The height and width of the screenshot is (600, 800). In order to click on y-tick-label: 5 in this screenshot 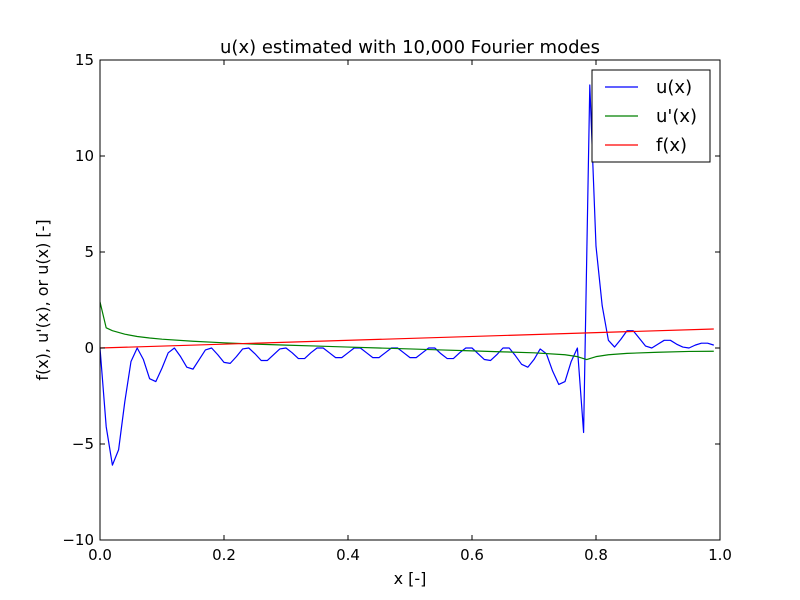, I will do `click(89, 252)`.